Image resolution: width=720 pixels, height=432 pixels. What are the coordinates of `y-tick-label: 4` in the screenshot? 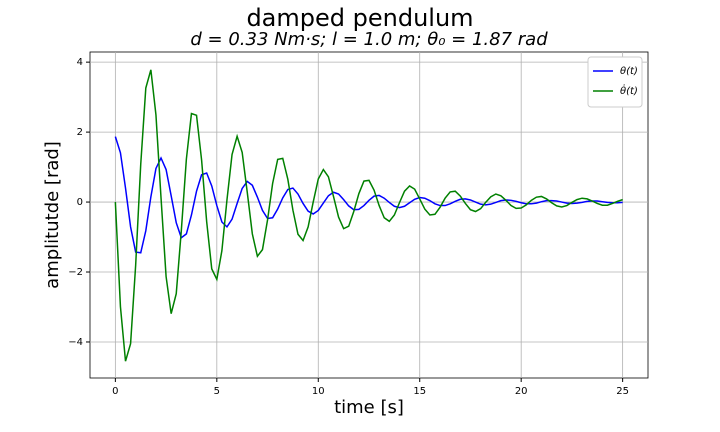 It's located at (80, 62).